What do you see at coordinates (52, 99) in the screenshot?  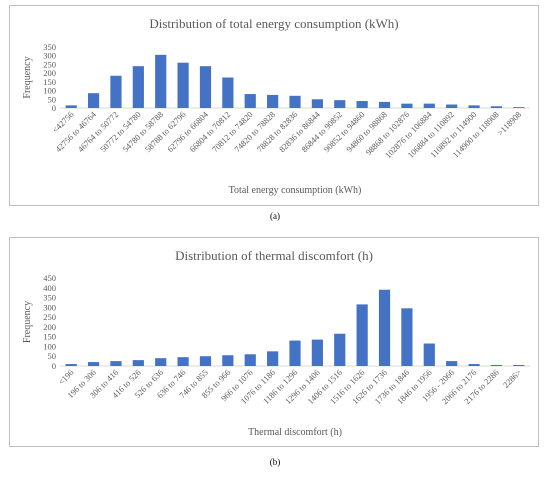 I see `chart-a-ytick-label: 50` at bounding box center [52, 99].